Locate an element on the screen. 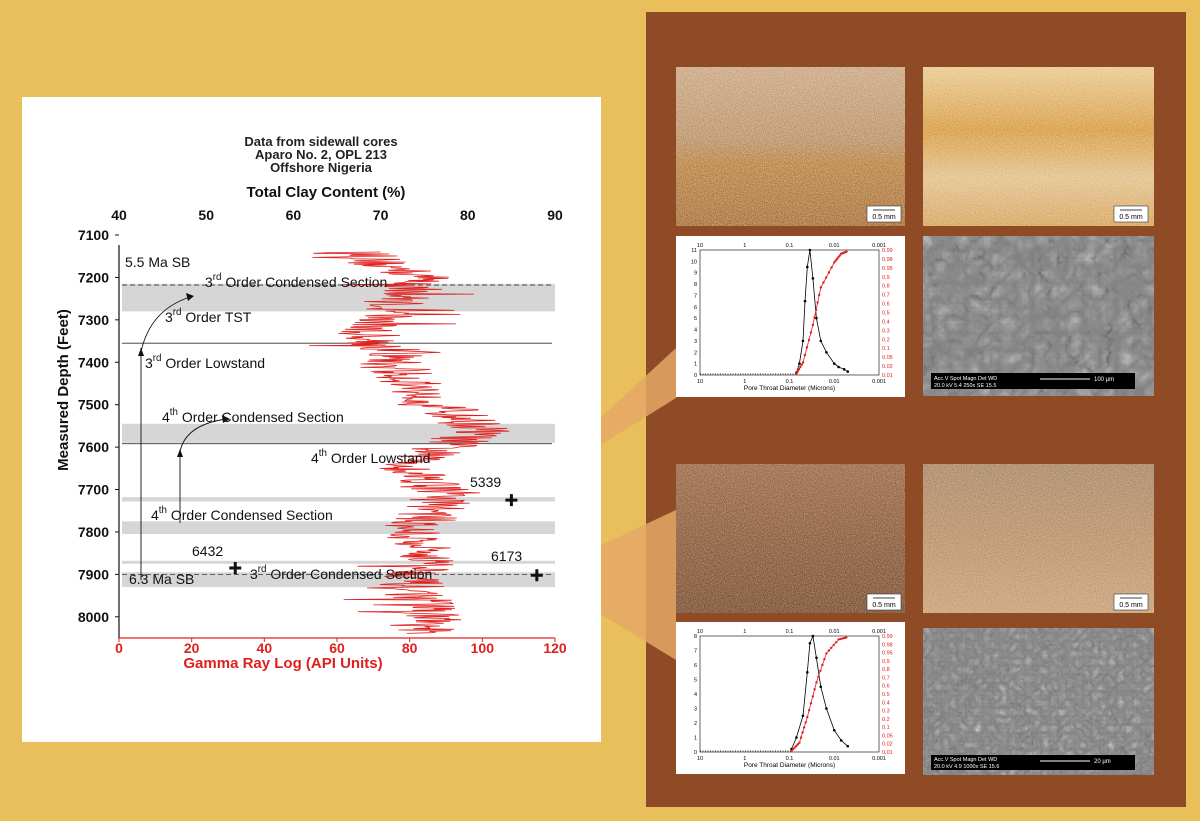  x-top-tick-label-40: 40 is located at coordinates (119, 215).